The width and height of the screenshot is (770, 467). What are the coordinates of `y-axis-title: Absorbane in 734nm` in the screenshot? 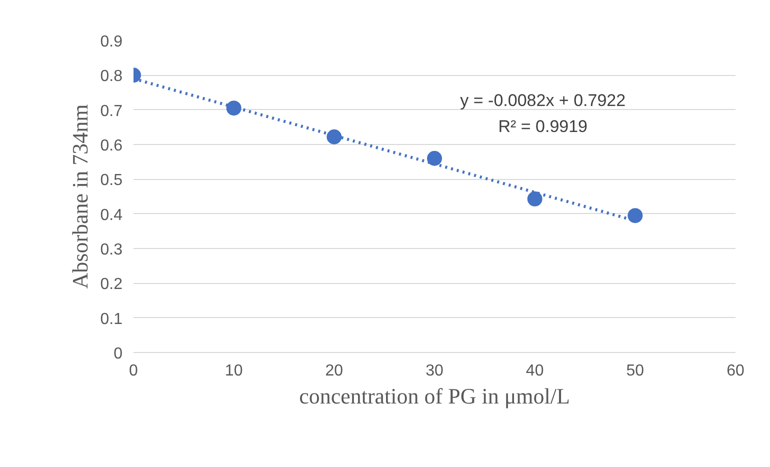 It's located at (79, 196).